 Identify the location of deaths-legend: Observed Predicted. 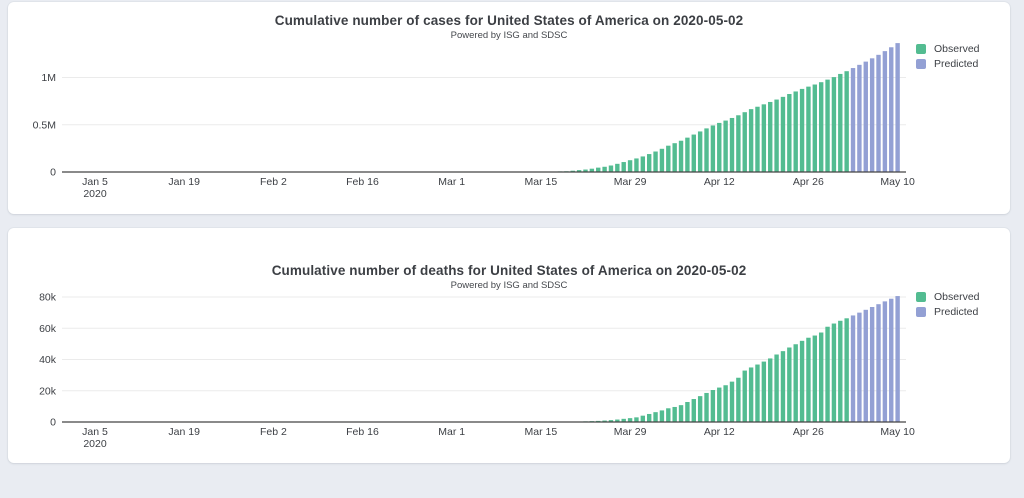
(956, 304).